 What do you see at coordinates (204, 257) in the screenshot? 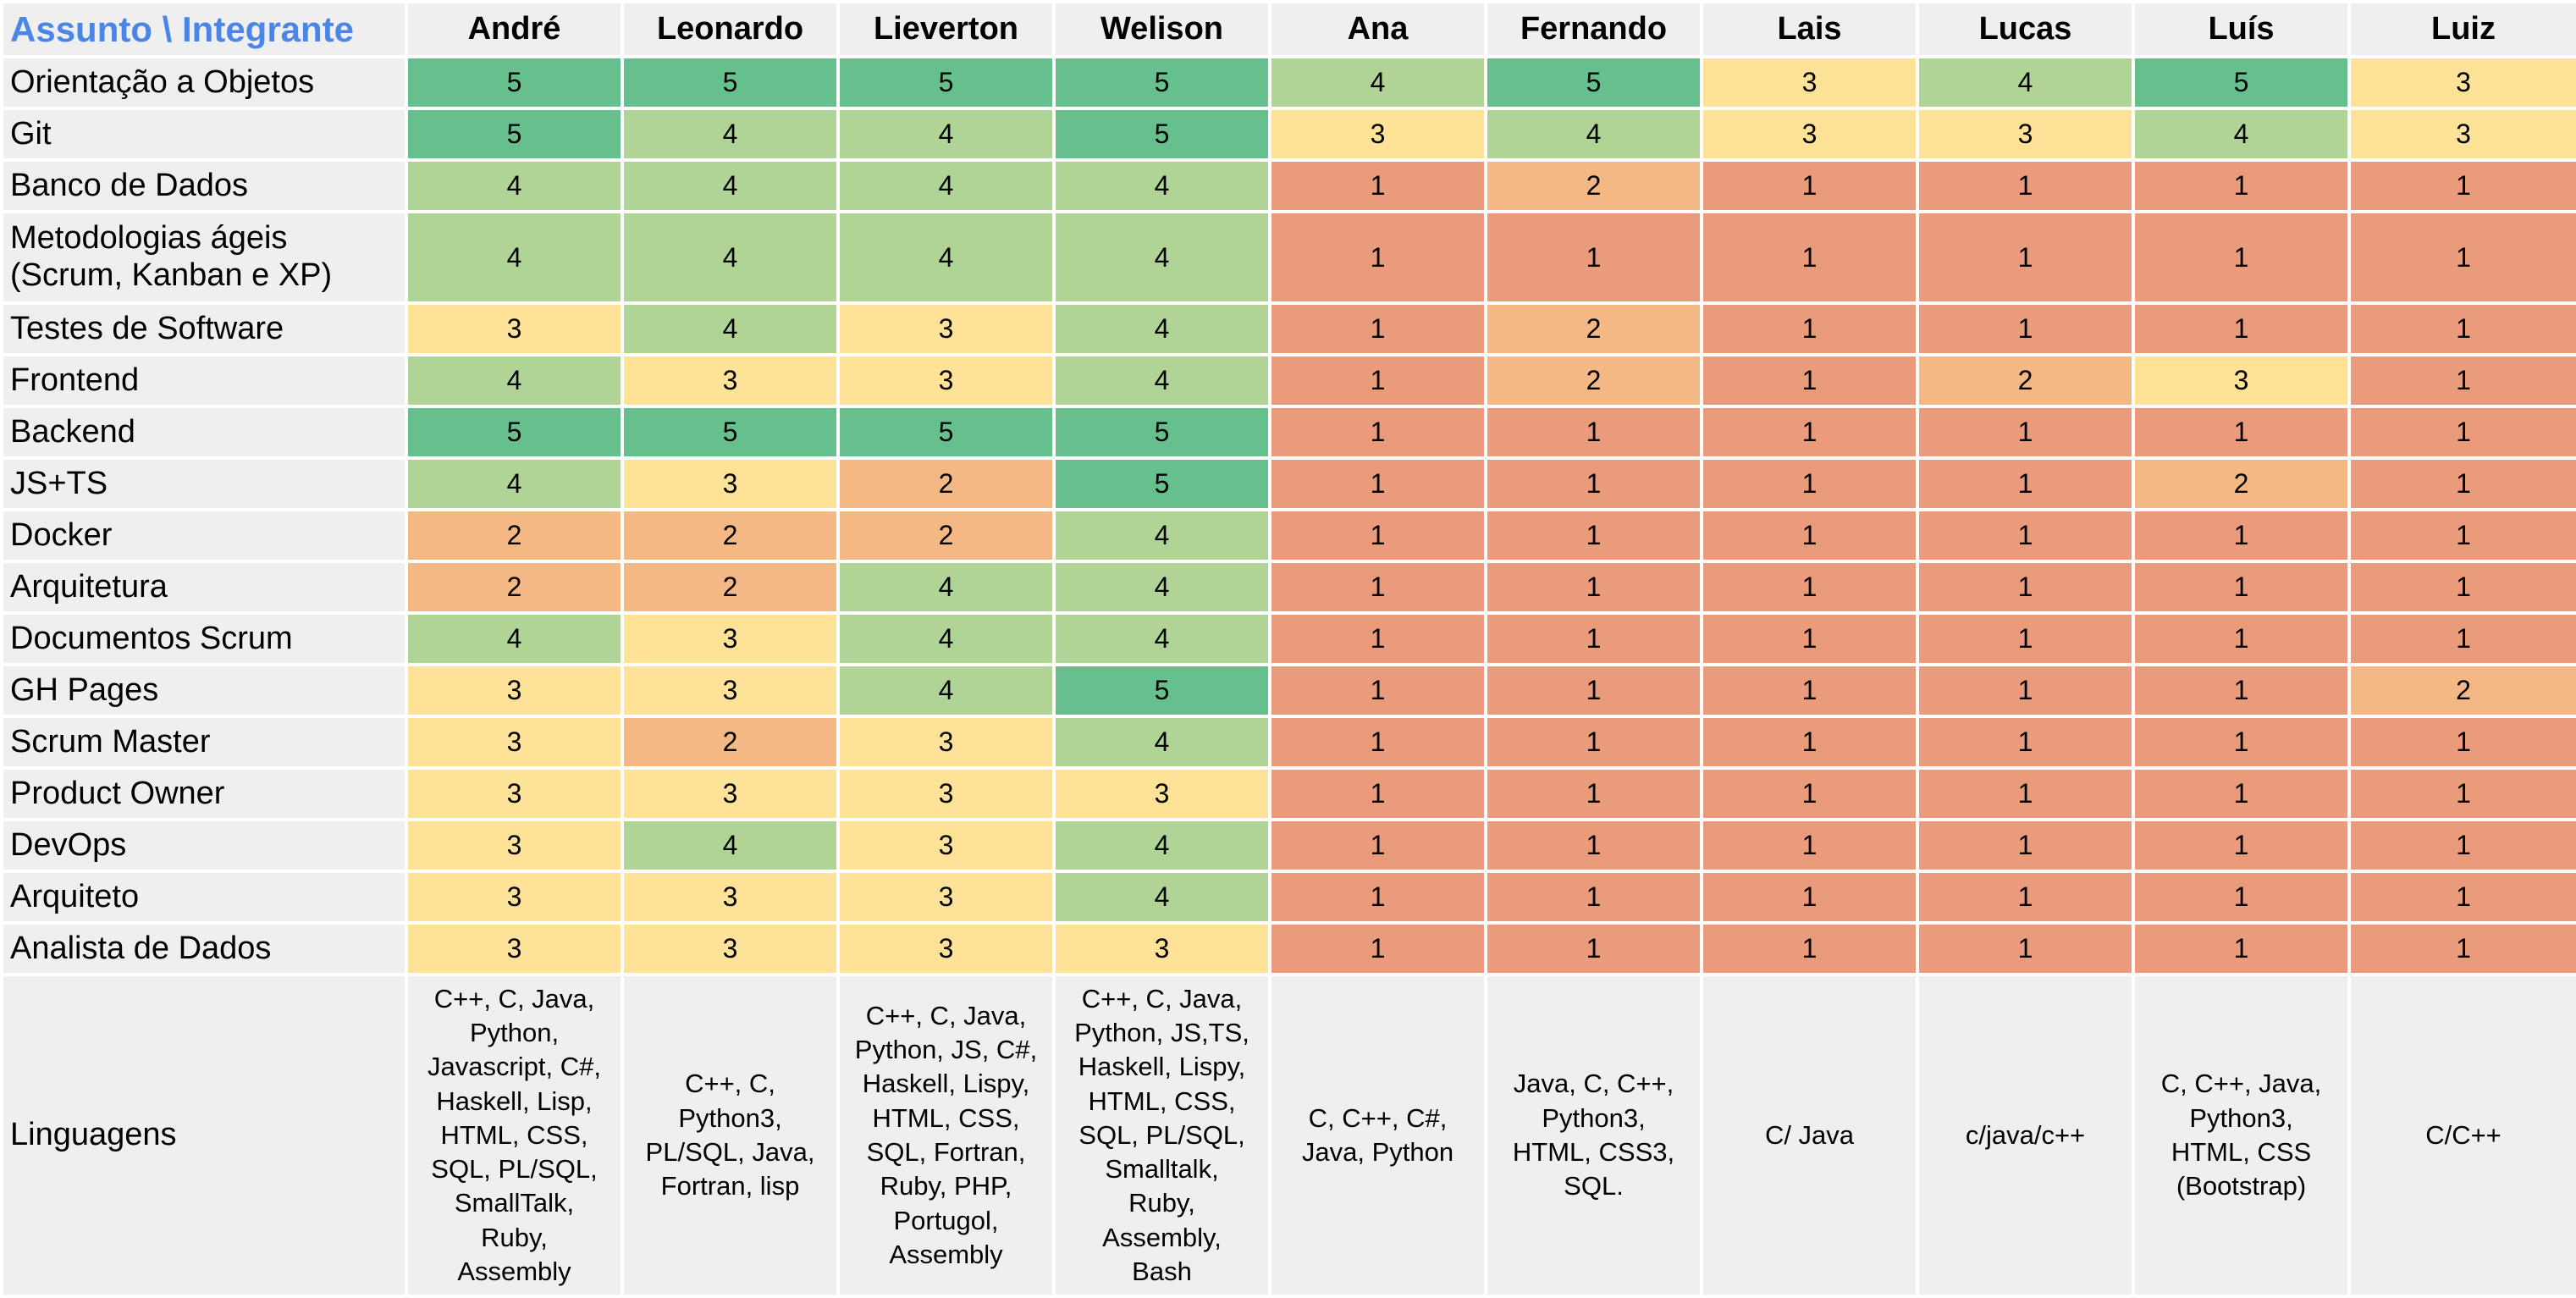
I see `subject-label: Metodologias ágeis (Scrum, Kanban e XP)` at bounding box center [204, 257].